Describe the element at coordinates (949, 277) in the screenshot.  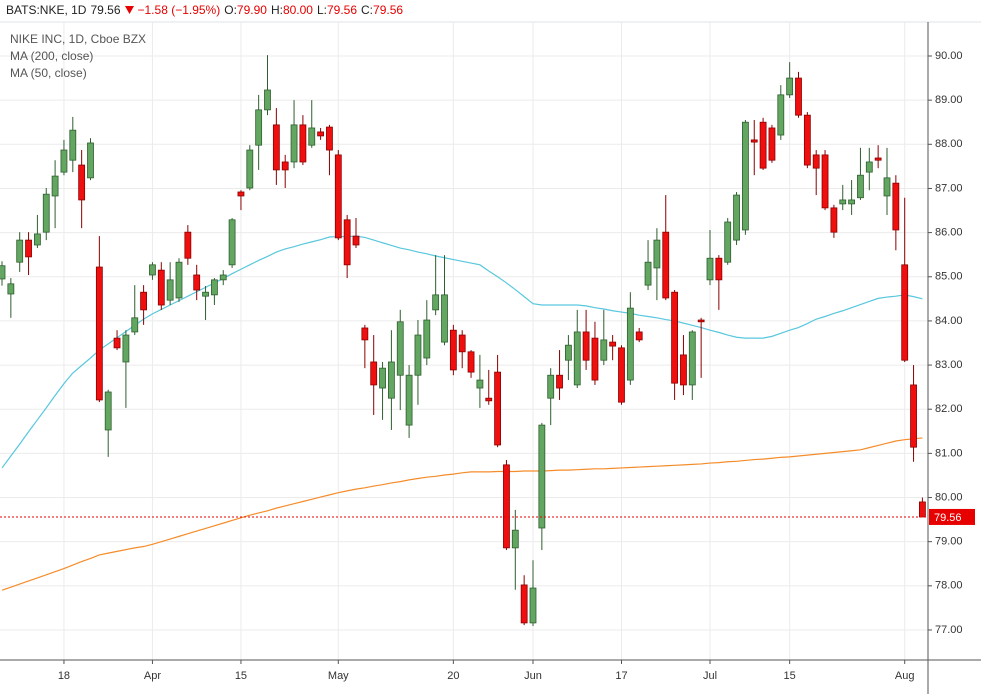
I see `y-tick-label: 85.00` at that location.